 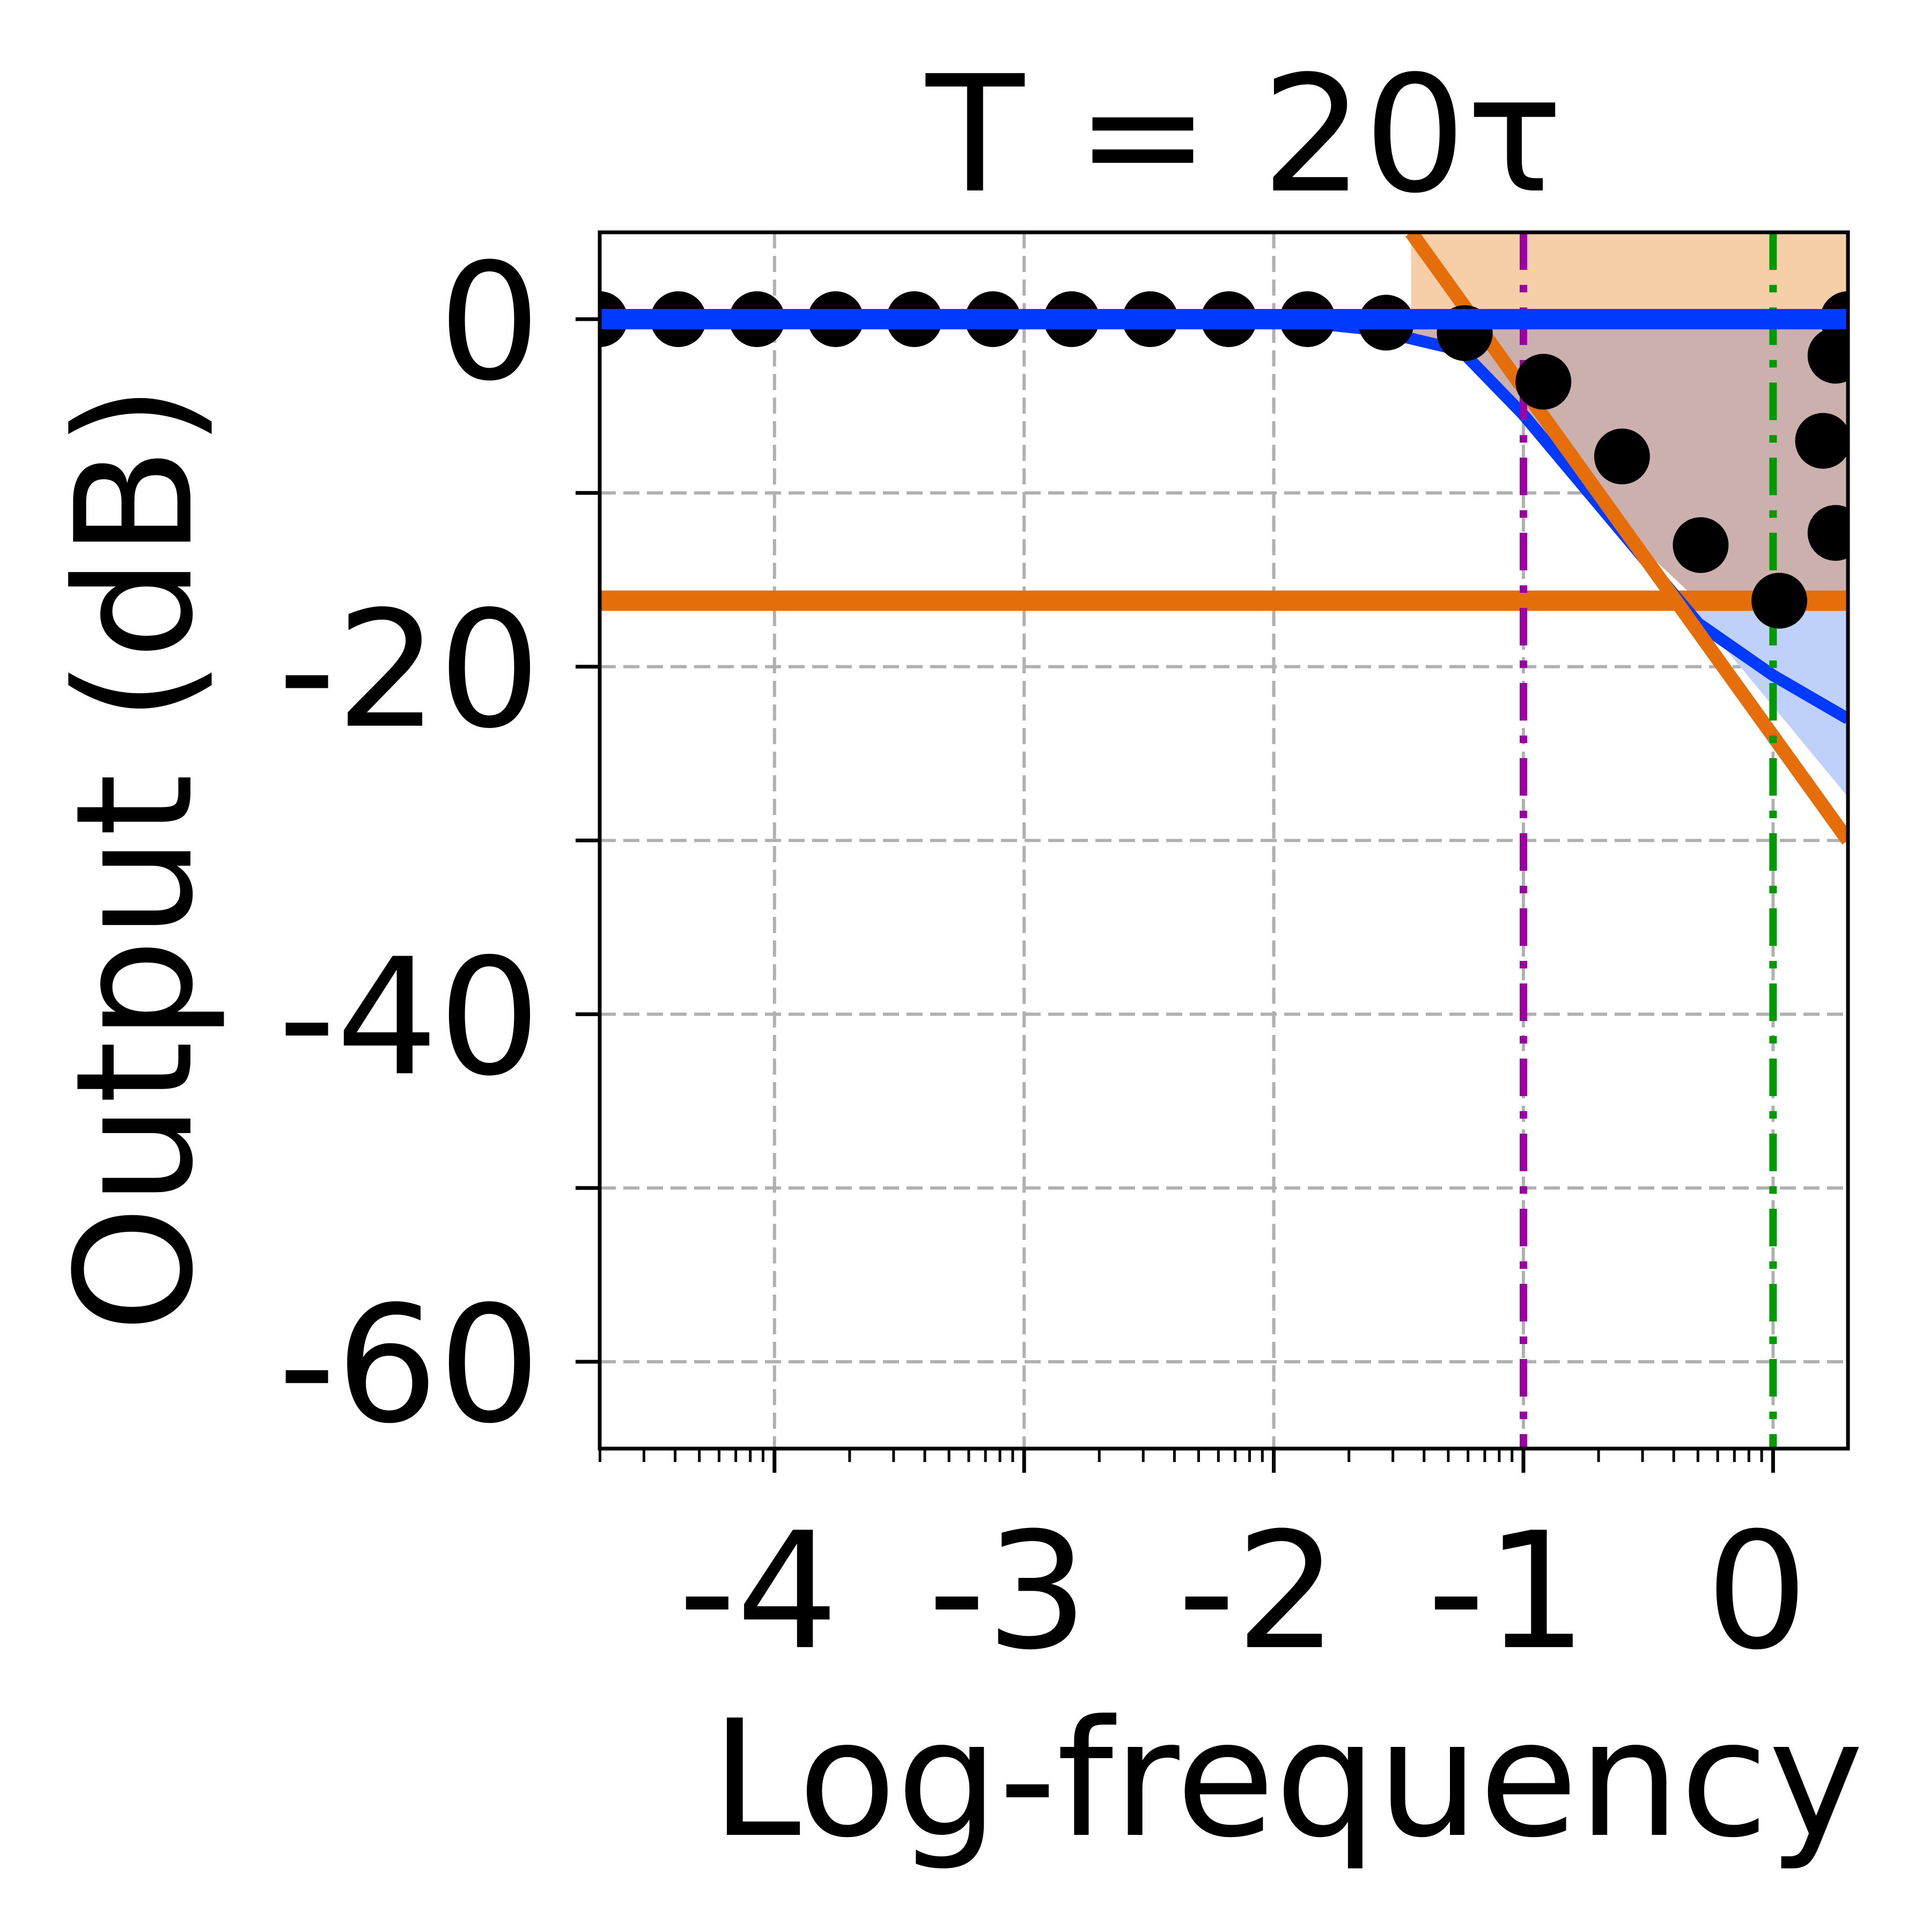 What do you see at coordinates (489, 322) in the screenshot?
I see `y-tick-label: 0` at bounding box center [489, 322].